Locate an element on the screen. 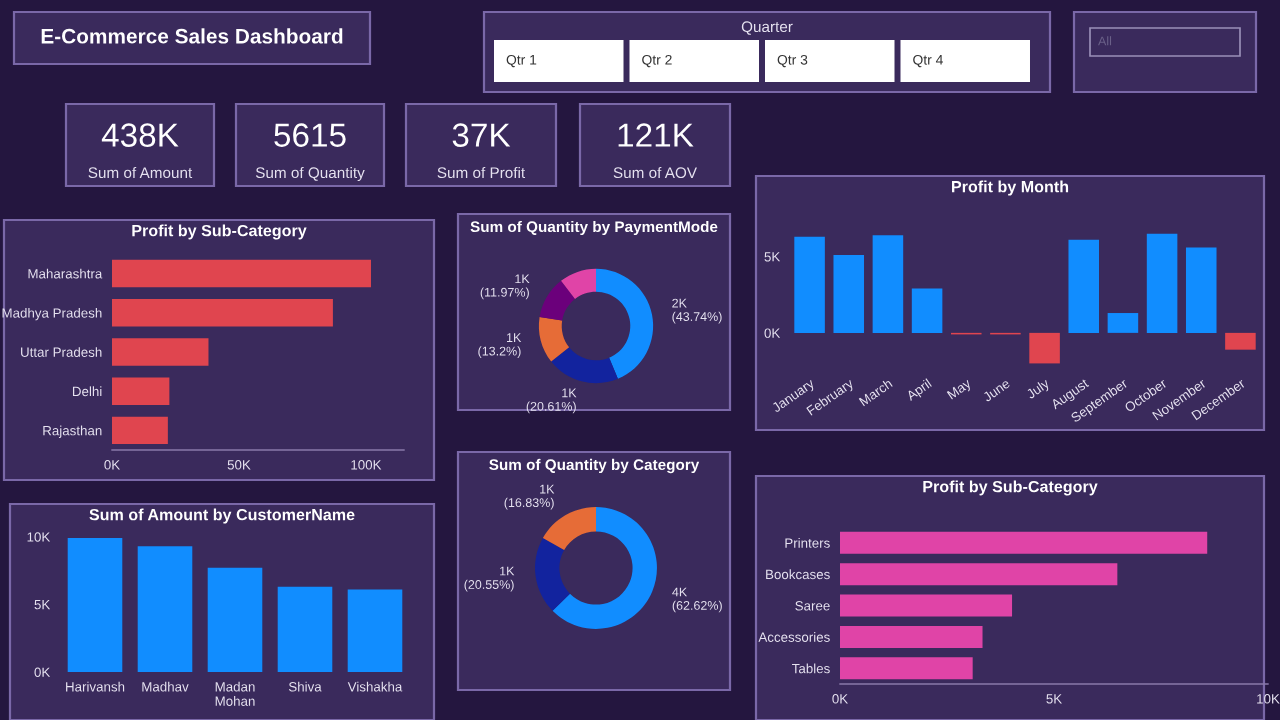  chart-title: Profit by Month is located at coordinates (1010, 188).